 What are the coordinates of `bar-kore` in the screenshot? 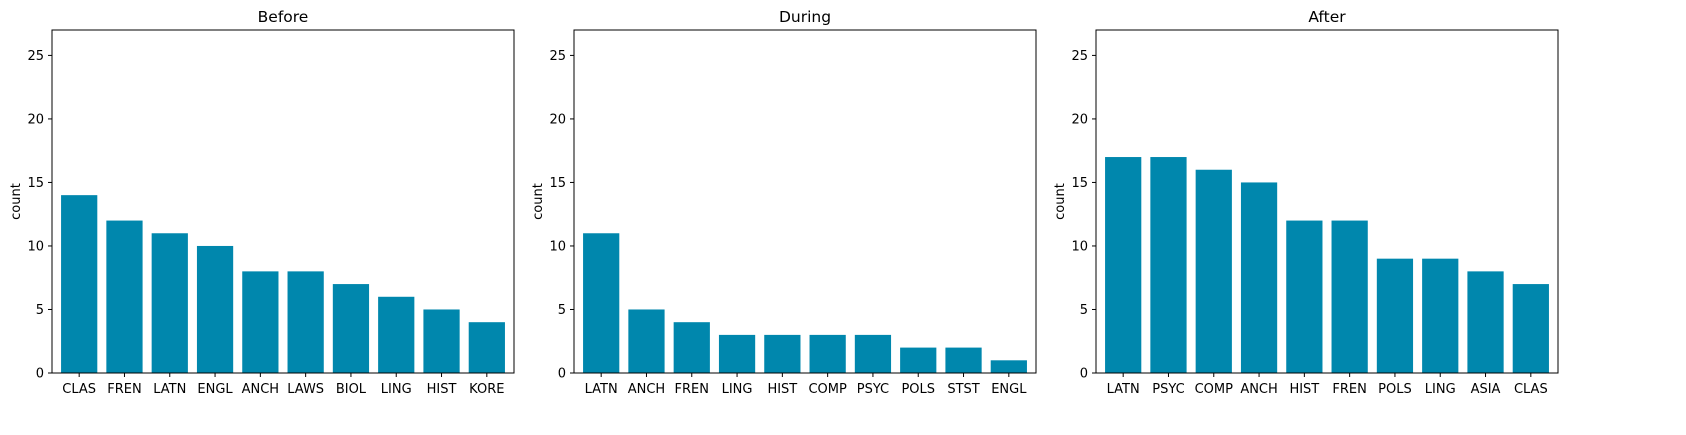 It's located at (486, 347).